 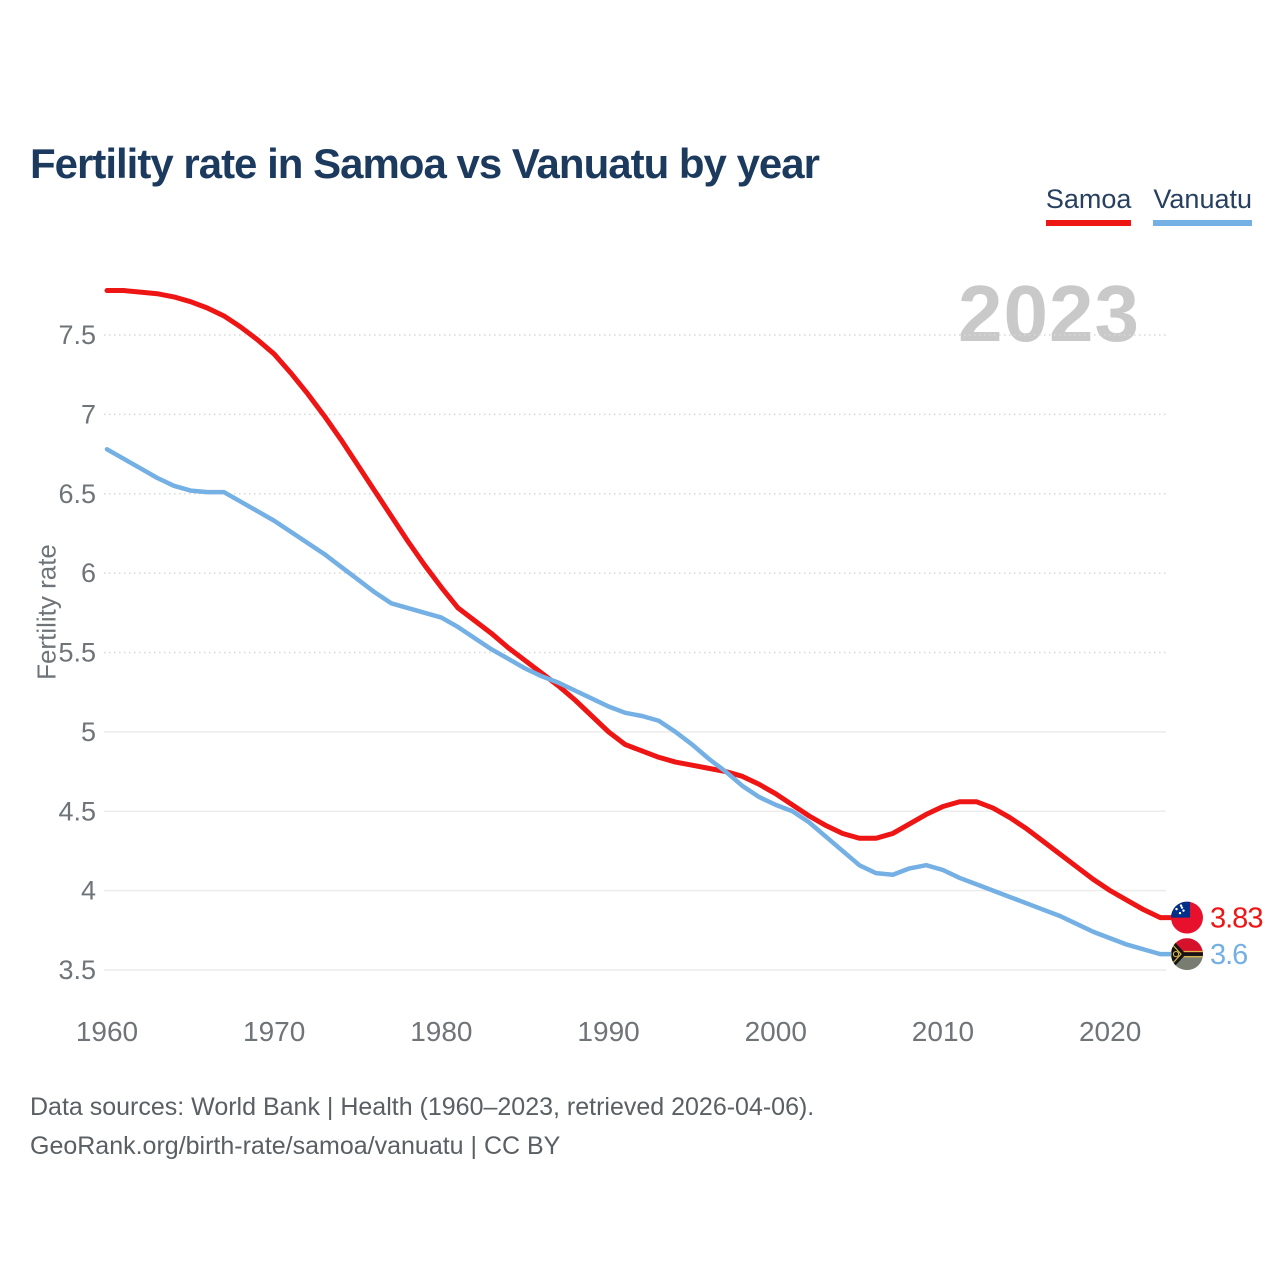 What do you see at coordinates (776, 1031) in the screenshot?
I see `x-tick-label: 2000` at bounding box center [776, 1031].